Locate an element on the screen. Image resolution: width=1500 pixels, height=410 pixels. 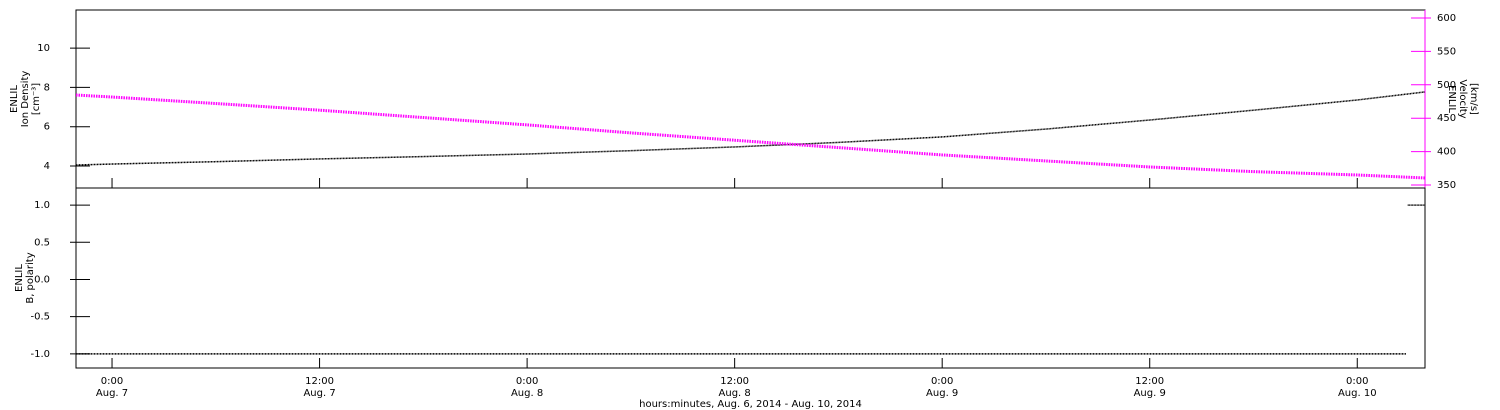
y2-axis-label: [km/s] is located at coordinates (1473, 99).